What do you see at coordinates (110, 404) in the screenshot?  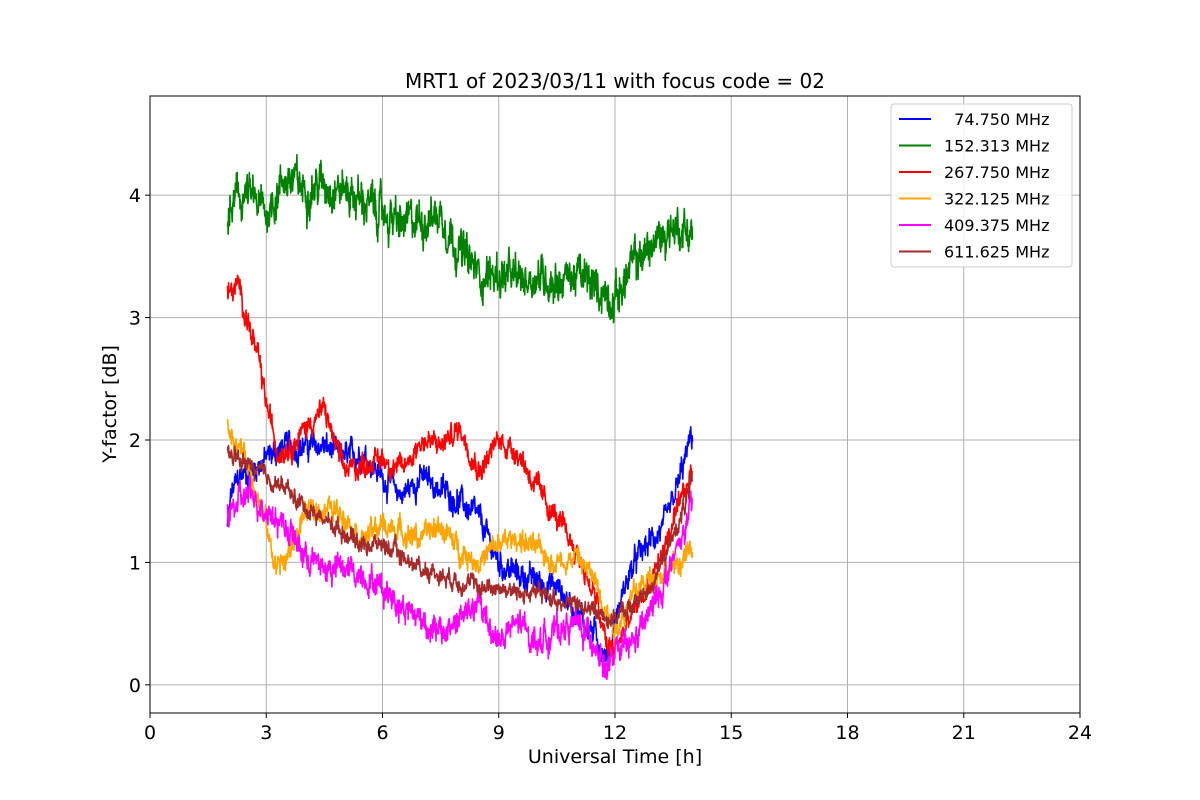 I see `y-axis-label: Y-factor [dB]` at bounding box center [110, 404].